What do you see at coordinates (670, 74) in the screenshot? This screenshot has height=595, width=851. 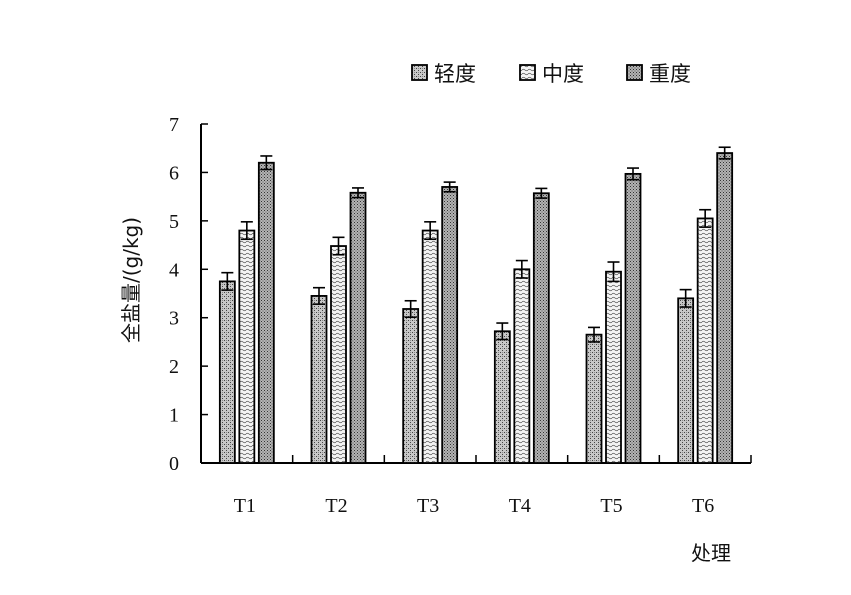 I see `legend-label-2: 重度` at bounding box center [670, 74].